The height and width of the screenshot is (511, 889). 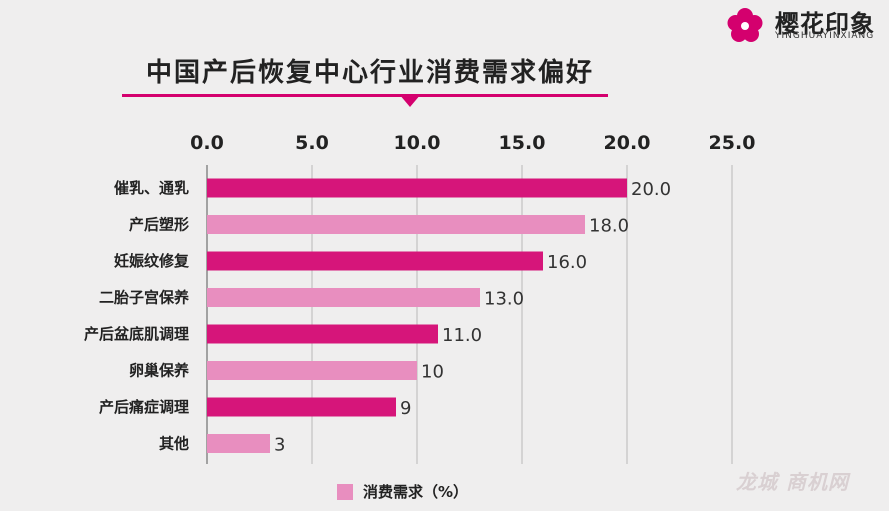 What do you see at coordinates (159, 225) in the screenshot?
I see `category-label: 产后塑形` at bounding box center [159, 225].